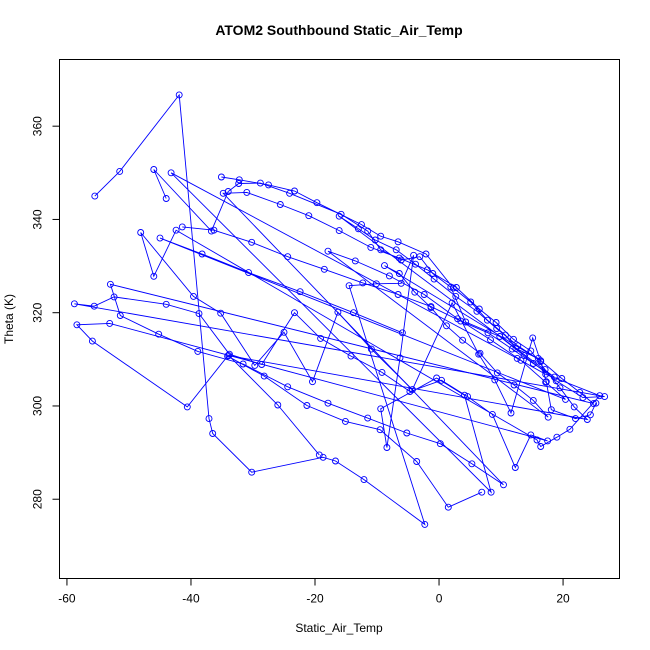 This screenshot has height=650, width=650. Describe the element at coordinates (38, 126) in the screenshot. I see `y-tick-label: 360` at that location.